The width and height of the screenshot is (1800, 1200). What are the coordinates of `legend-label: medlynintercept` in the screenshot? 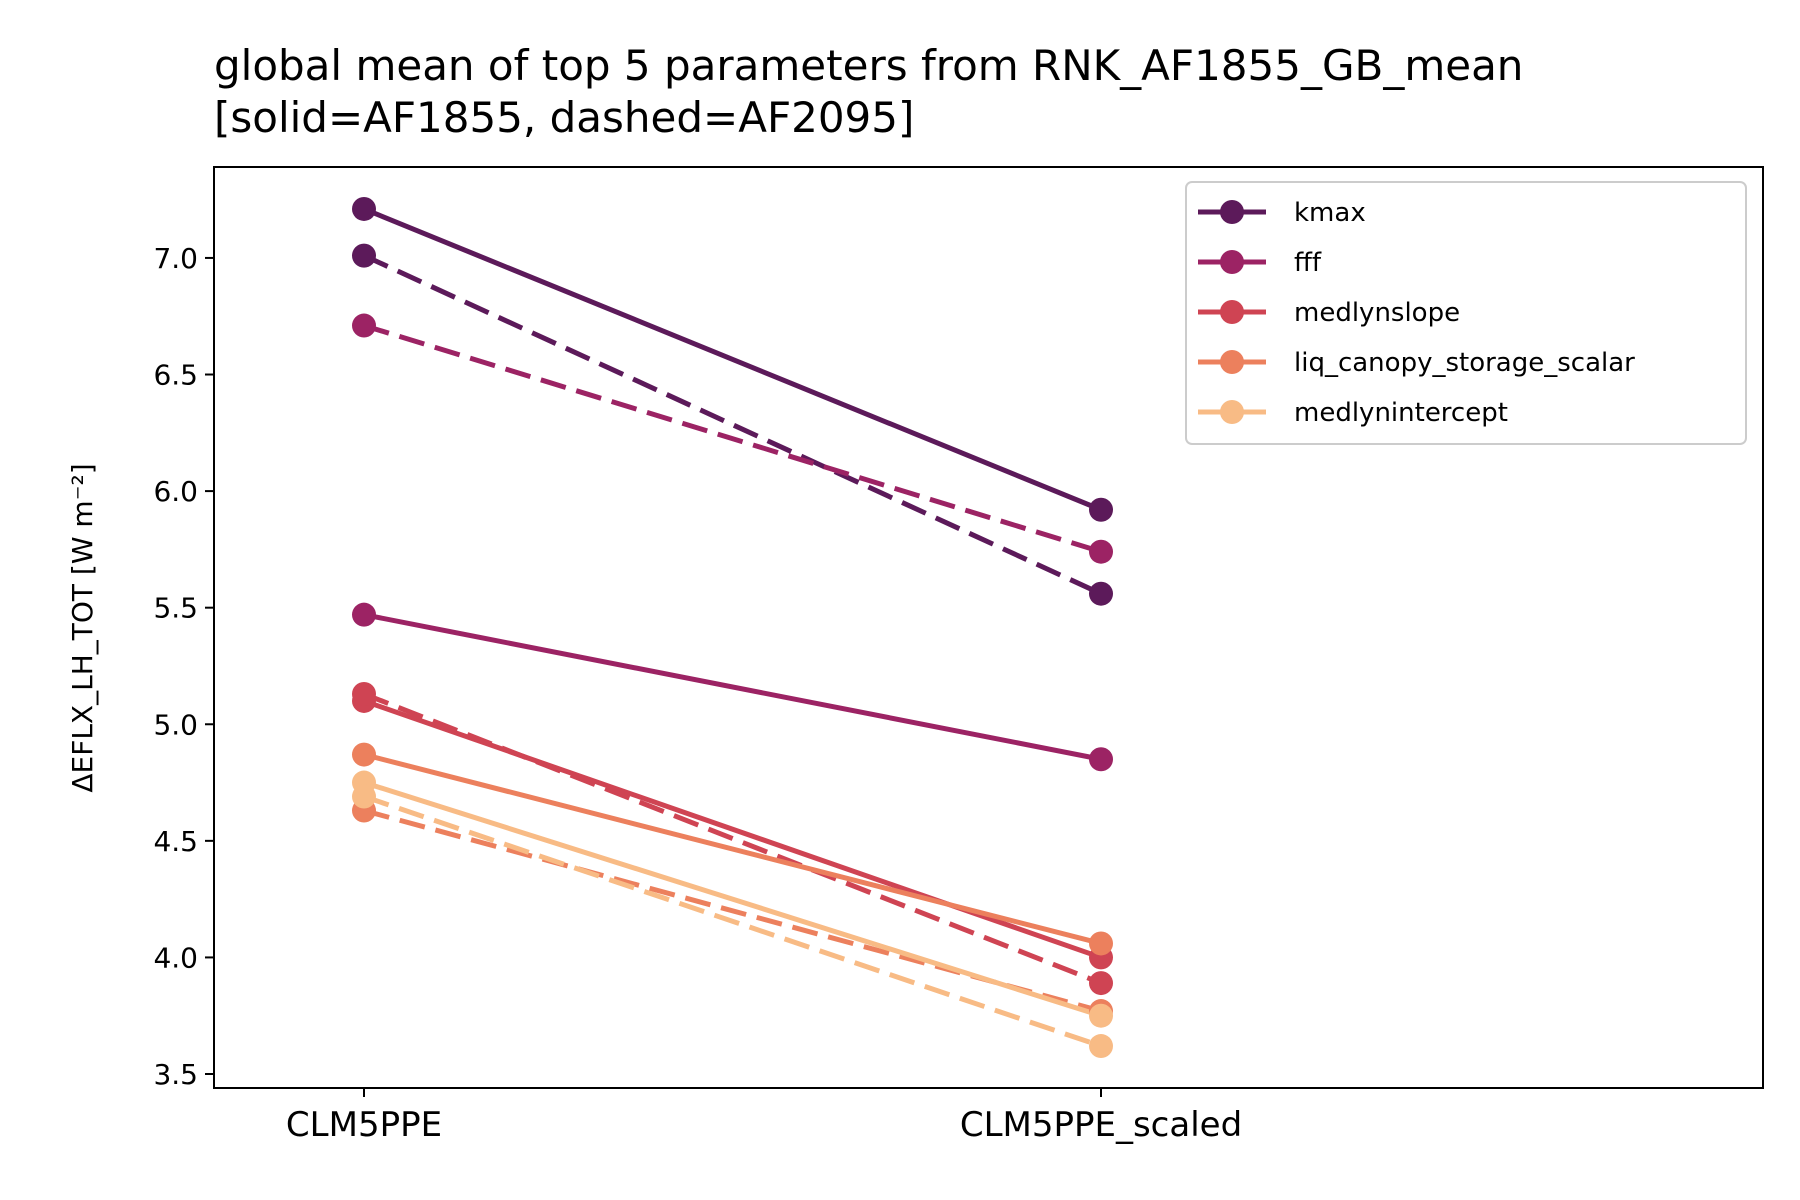 It's located at (1401, 413).